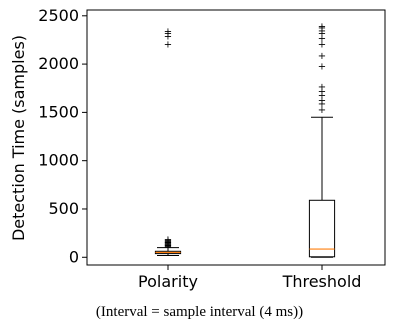  I want to click on outlier-polarity-9: +, so click(168, 240).